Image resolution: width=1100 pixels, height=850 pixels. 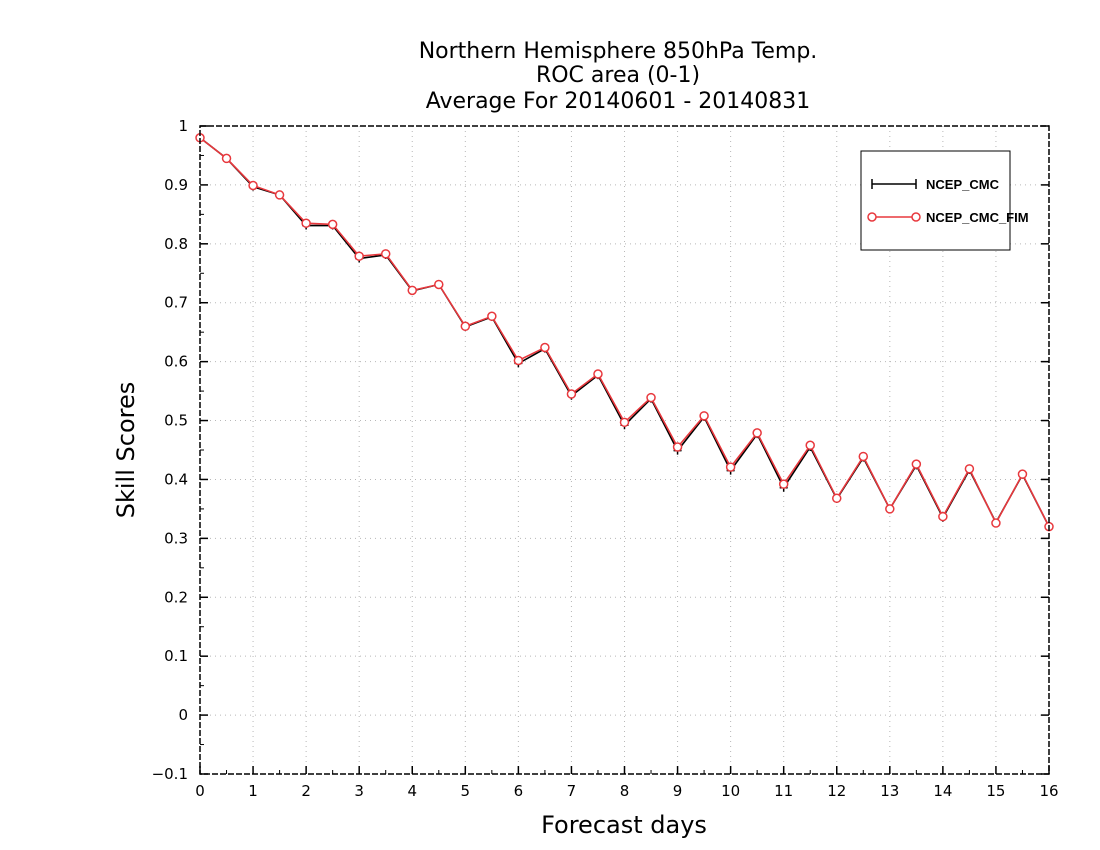 What do you see at coordinates (935, 200) in the screenshot?
I see `legend-box` at bounding box center [935, 200].